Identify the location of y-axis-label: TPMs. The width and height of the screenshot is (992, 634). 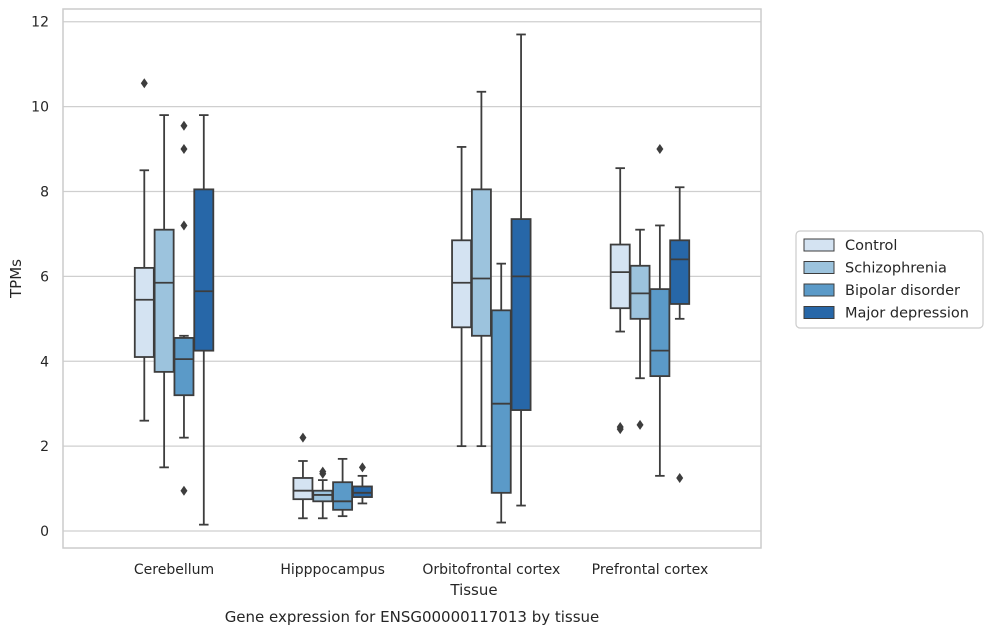
(16, 279).